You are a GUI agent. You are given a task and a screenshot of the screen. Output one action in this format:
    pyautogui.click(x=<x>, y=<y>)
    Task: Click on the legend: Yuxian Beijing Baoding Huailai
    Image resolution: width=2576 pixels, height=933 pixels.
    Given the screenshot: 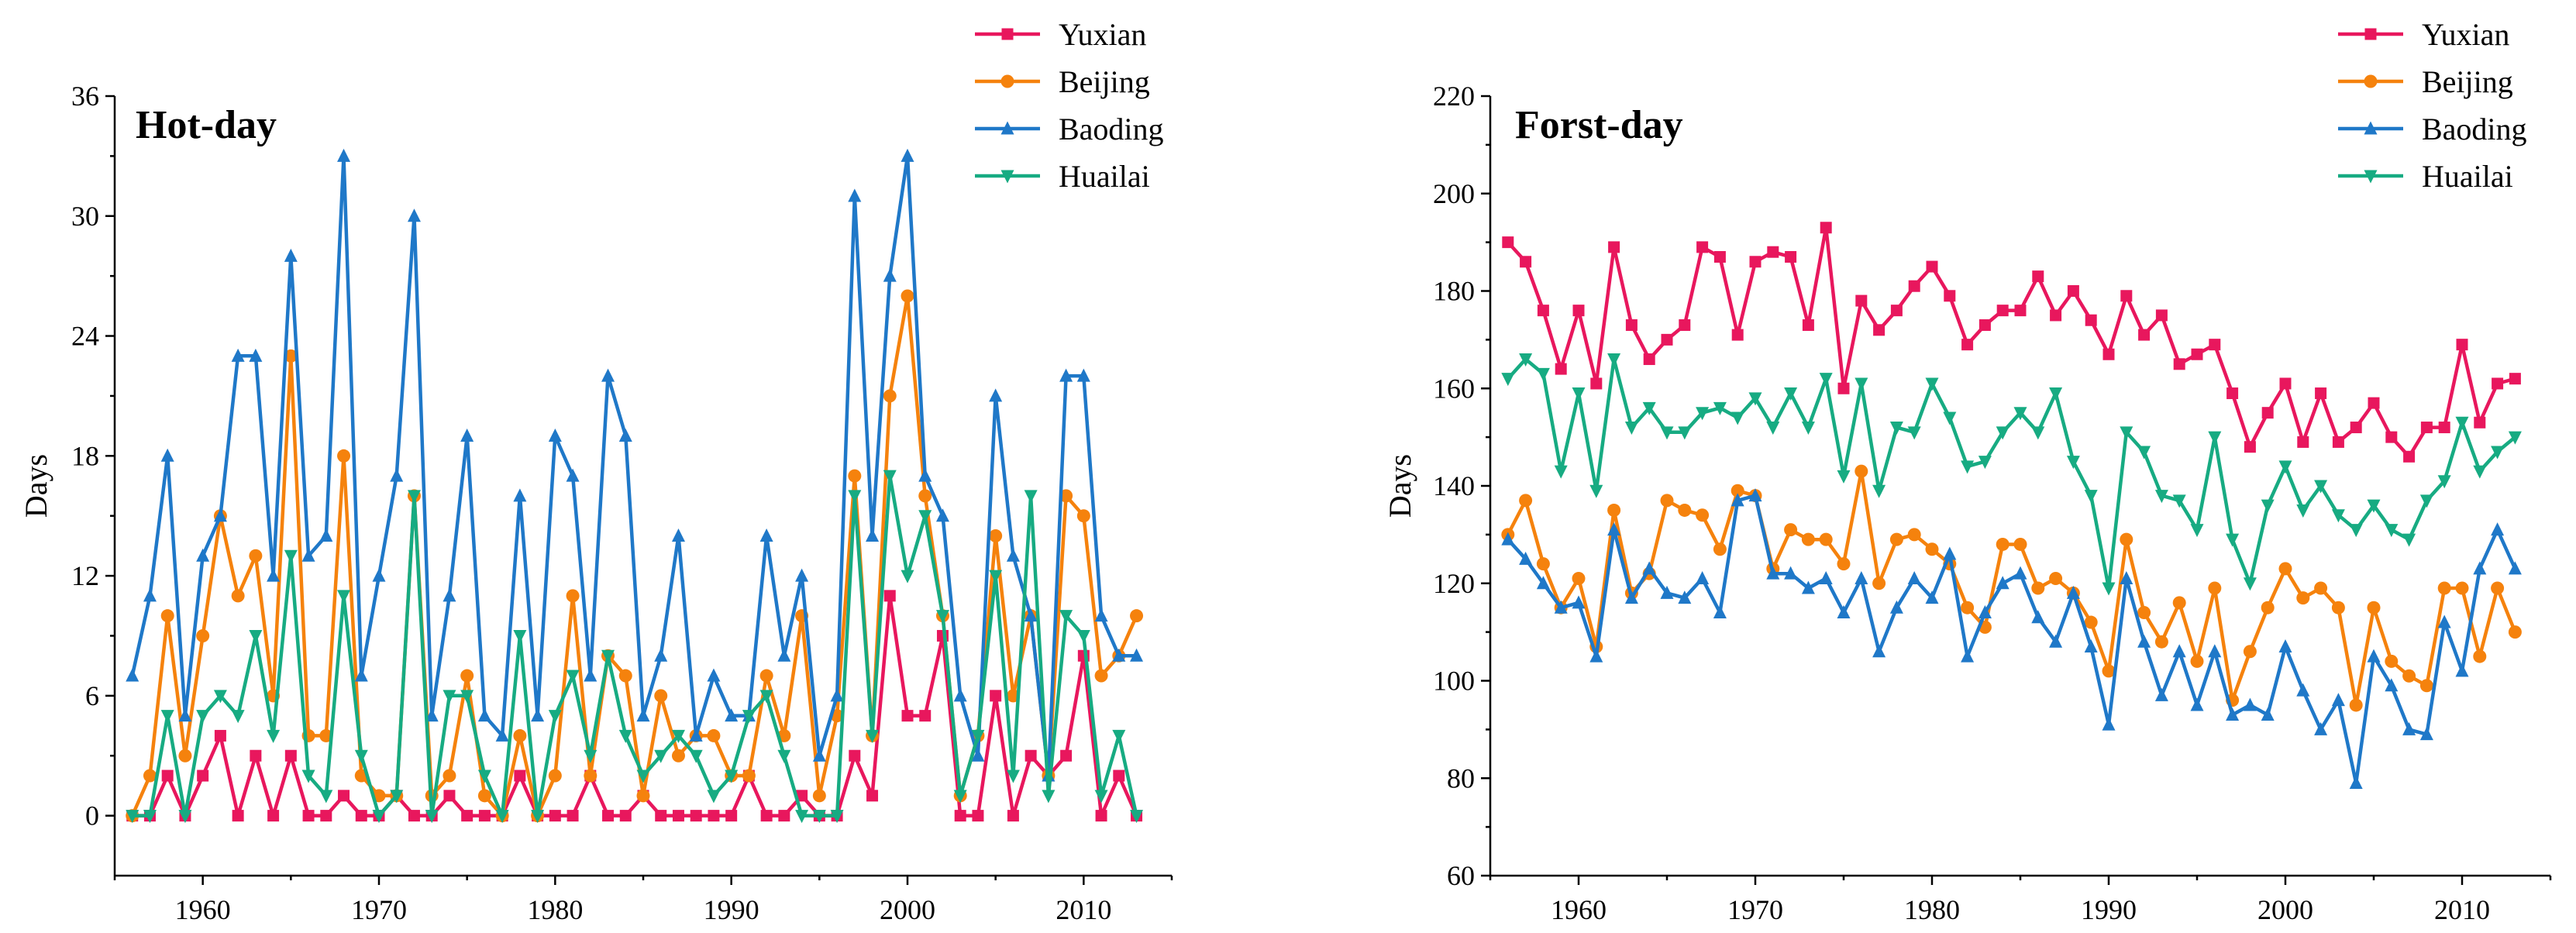 What is the action you would take?
    pyautogui.click(x=1069, y=105)
    